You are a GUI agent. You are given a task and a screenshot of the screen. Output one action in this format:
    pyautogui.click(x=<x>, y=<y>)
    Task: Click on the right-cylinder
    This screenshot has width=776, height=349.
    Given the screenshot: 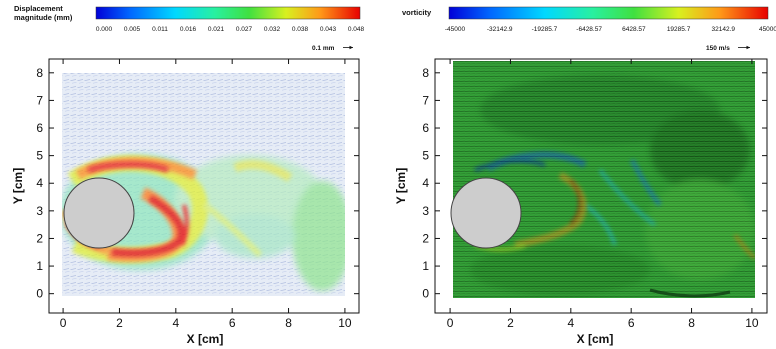 What is the action you would take?
    pyautogui.click(x=486, y=213)
    